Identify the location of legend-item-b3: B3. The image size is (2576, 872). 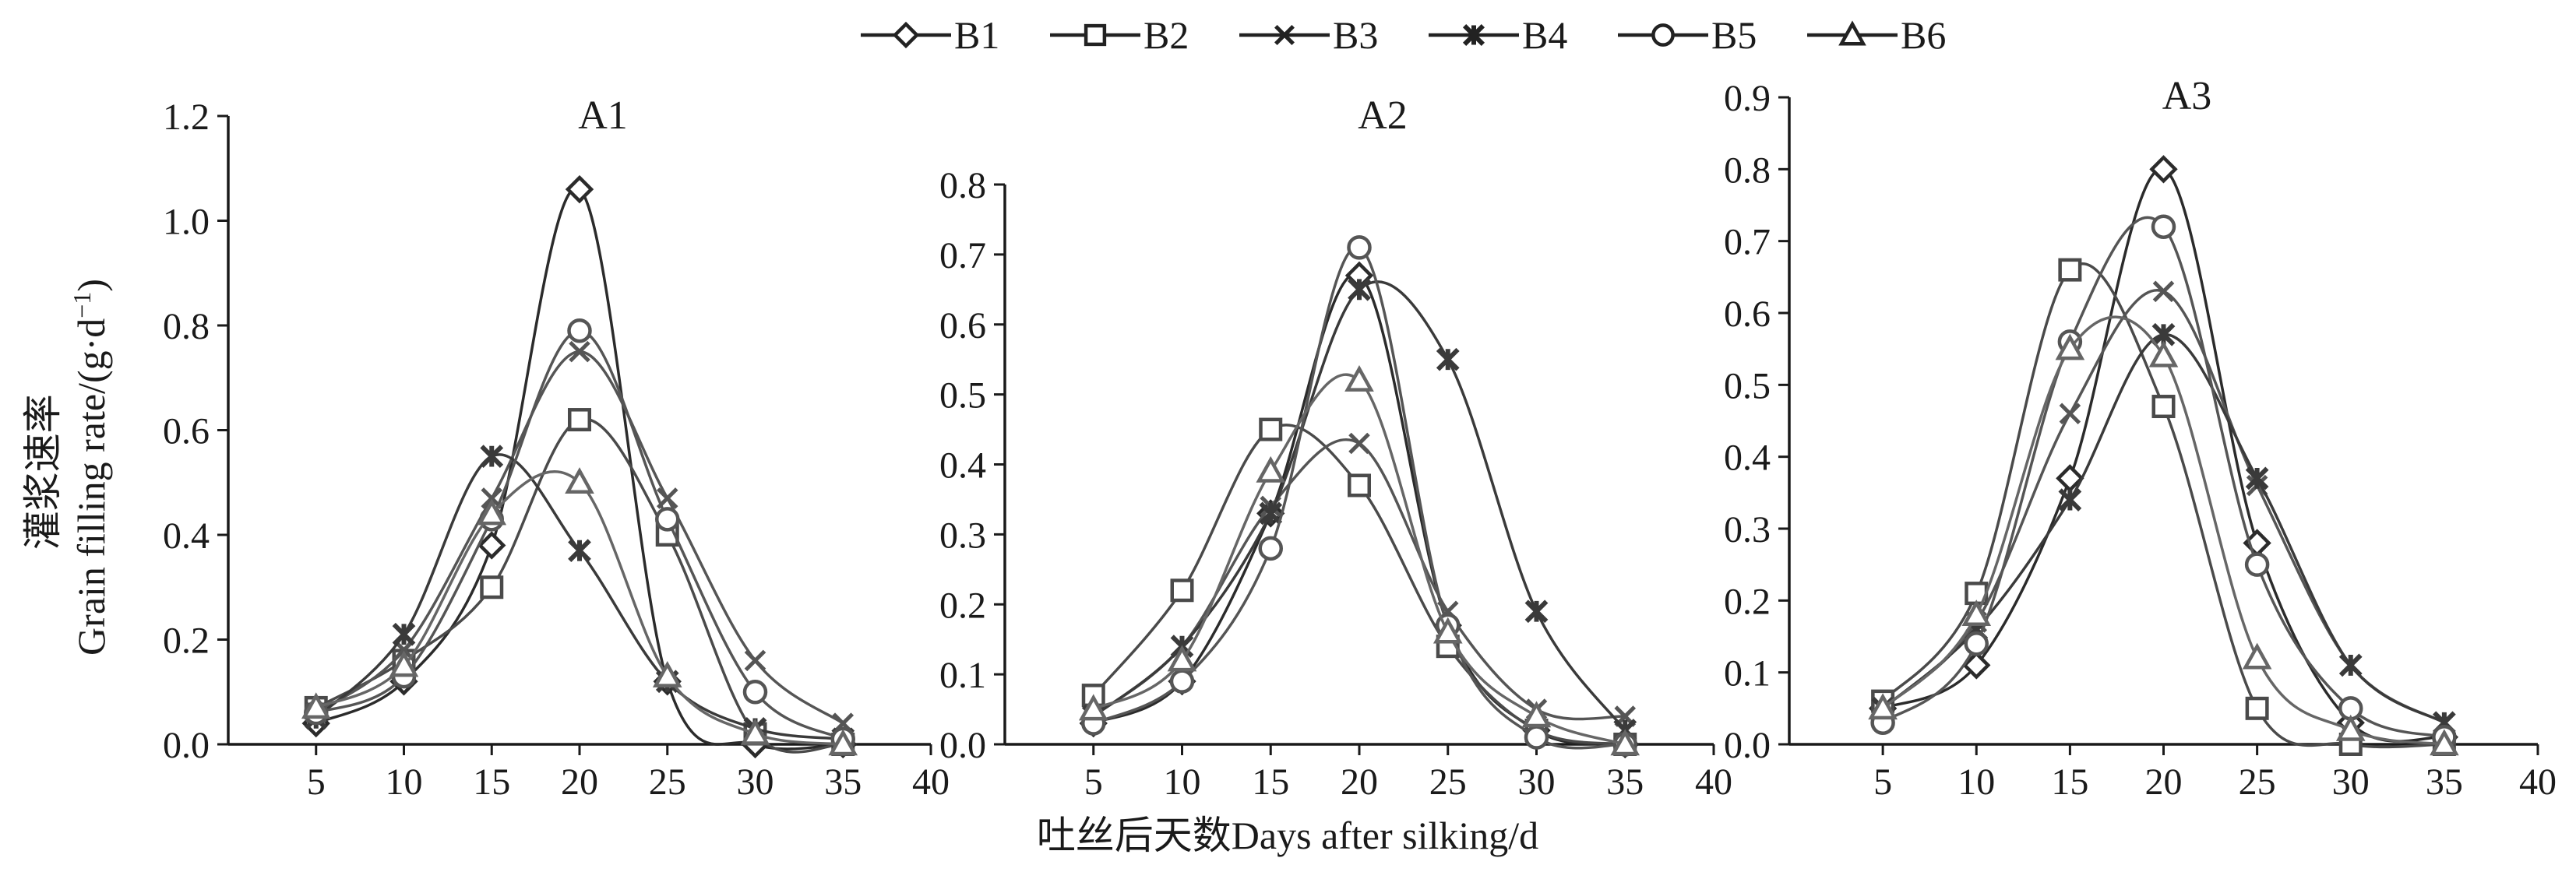
(1309, 35).